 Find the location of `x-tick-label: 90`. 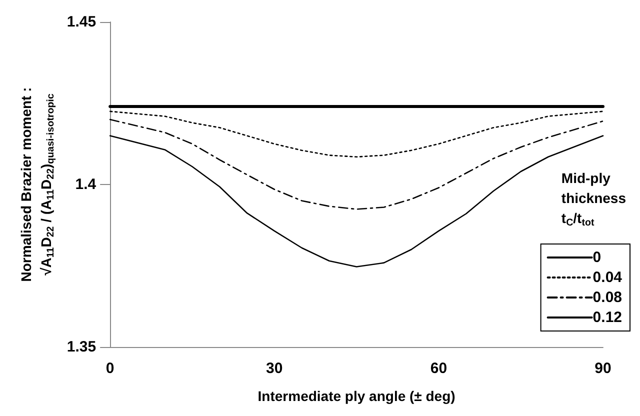

x-tick-label: 90 is located at coordinates (603, 368).